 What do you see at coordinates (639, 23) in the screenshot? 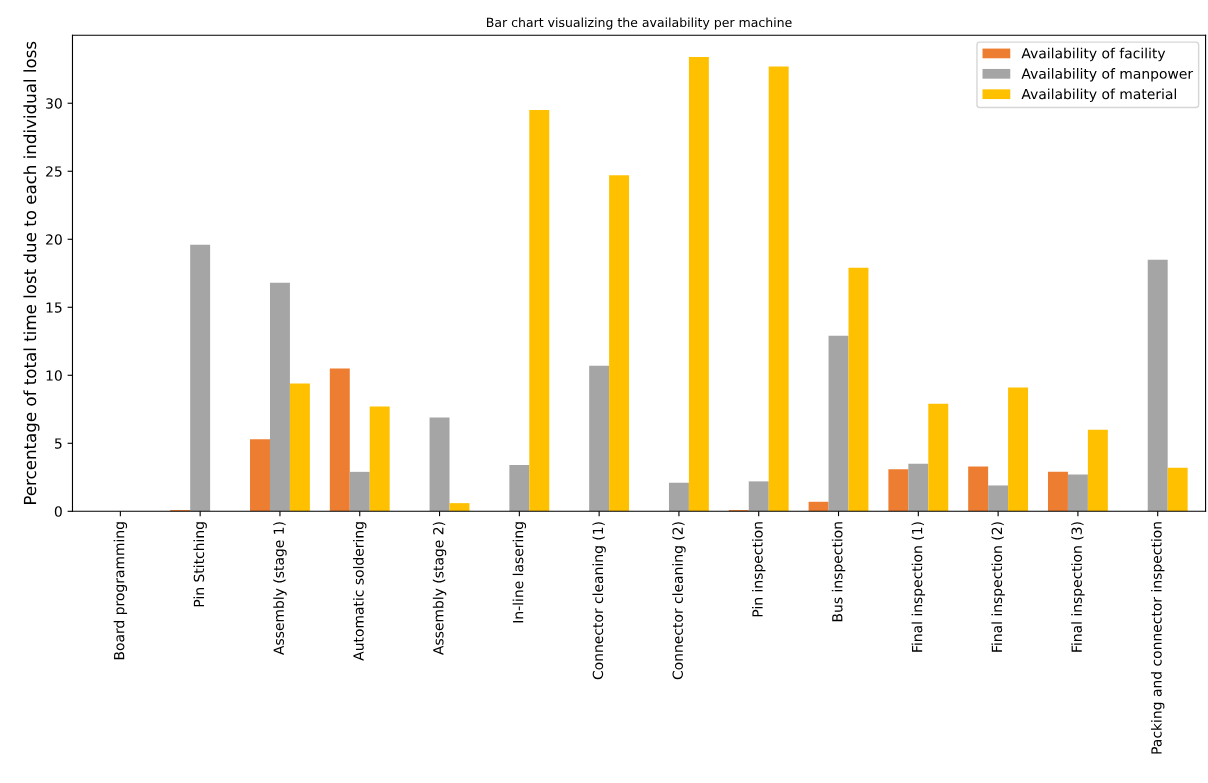
I see `chart-title: Bar chart visualizing the availability per machine` at bounding box center [639, 23].